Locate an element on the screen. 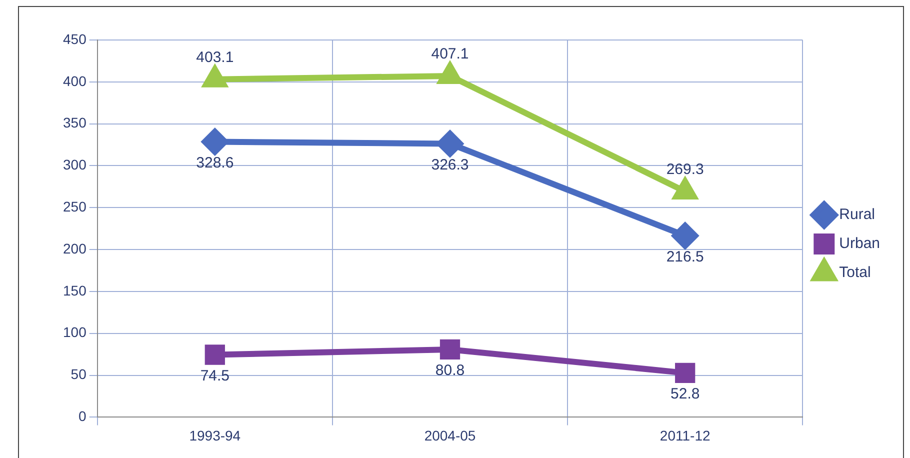  data-label: 326.3 is located at coordinates (450, 165).